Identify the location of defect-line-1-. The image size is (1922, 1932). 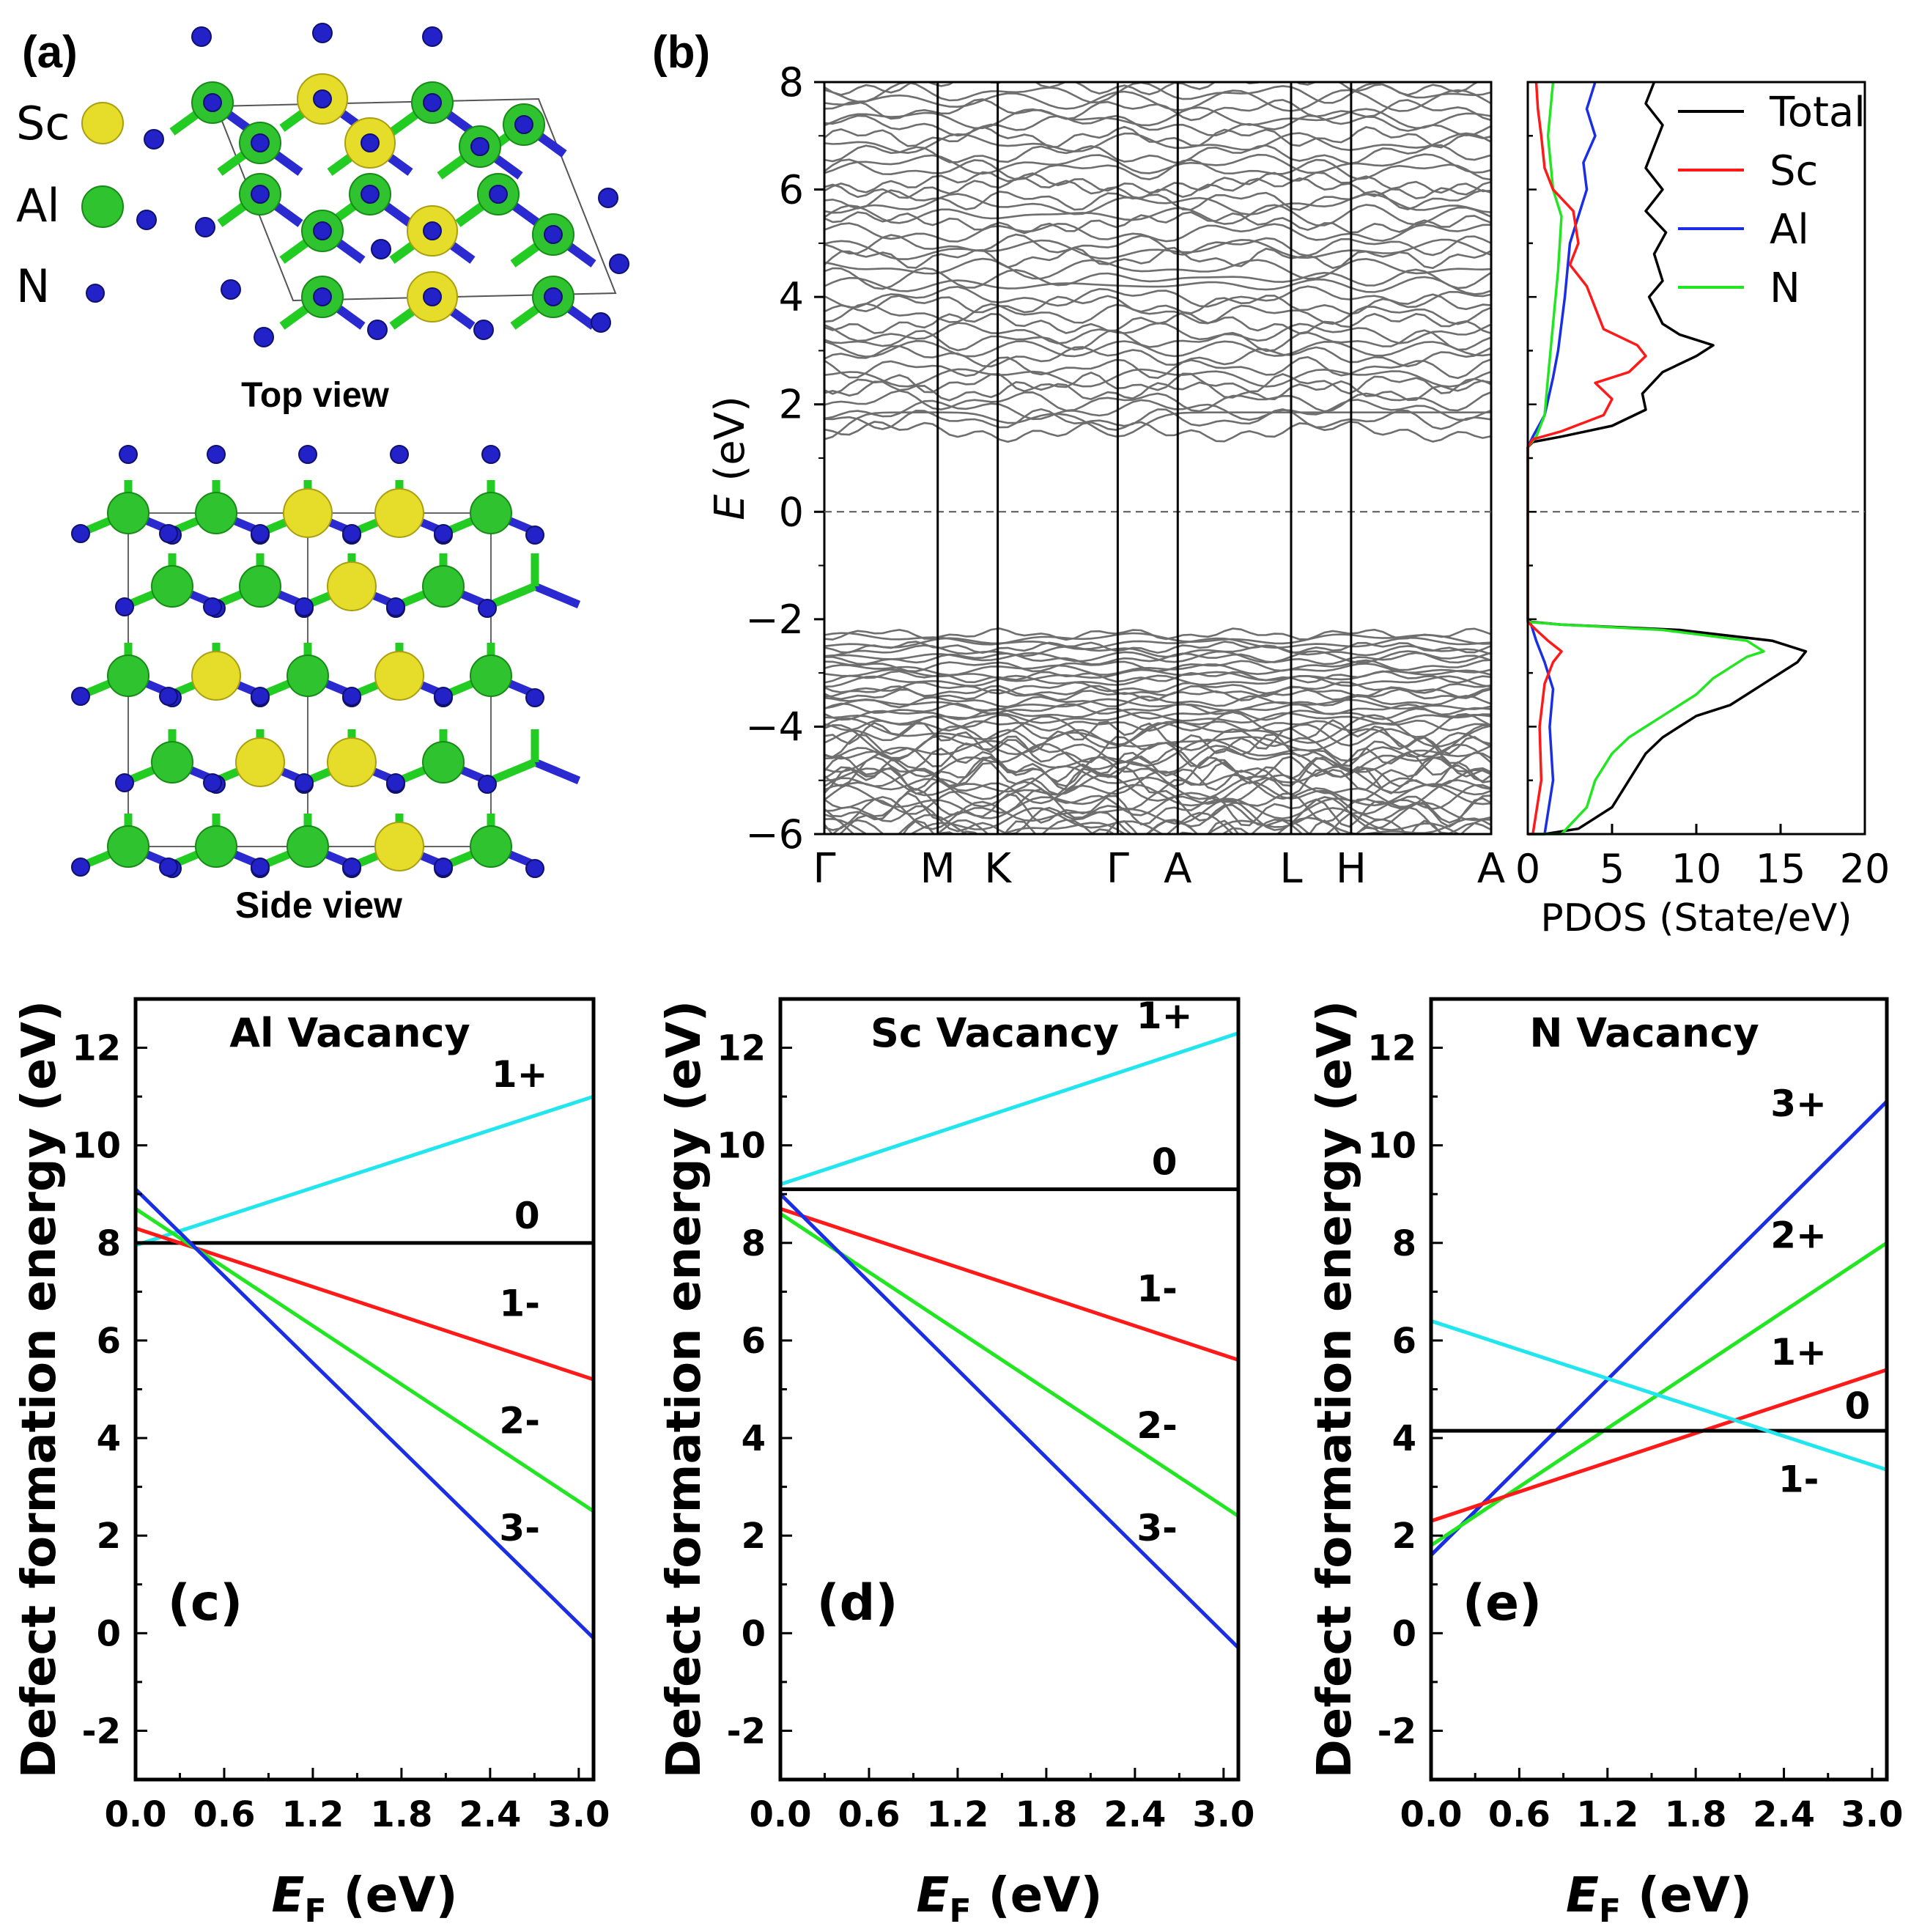
(1009, 1284).